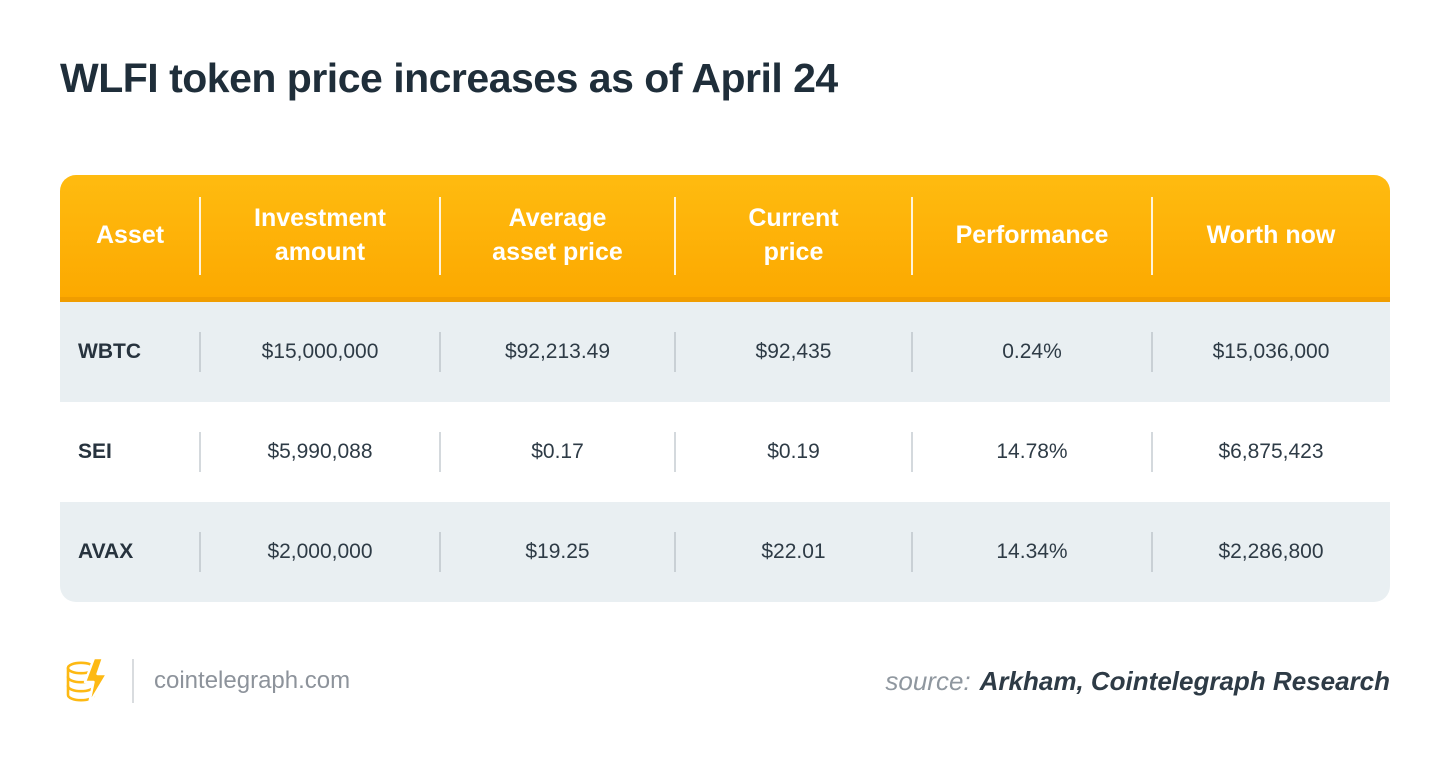  What do you see at coordinates (793, 352) in the screenshot?
I see `table-cell-current-price: $92,435` at bounding box center [793, 352].